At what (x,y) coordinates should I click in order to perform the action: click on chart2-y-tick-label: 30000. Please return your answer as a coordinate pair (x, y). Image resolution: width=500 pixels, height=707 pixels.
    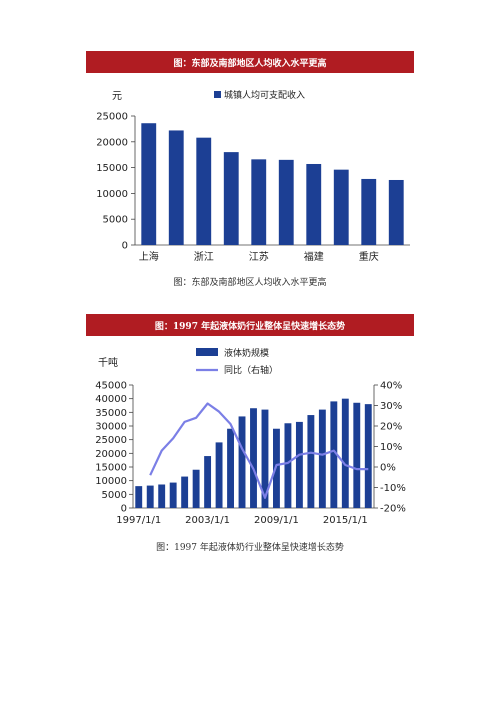
    Looking at the image, I should click on (111, 427).